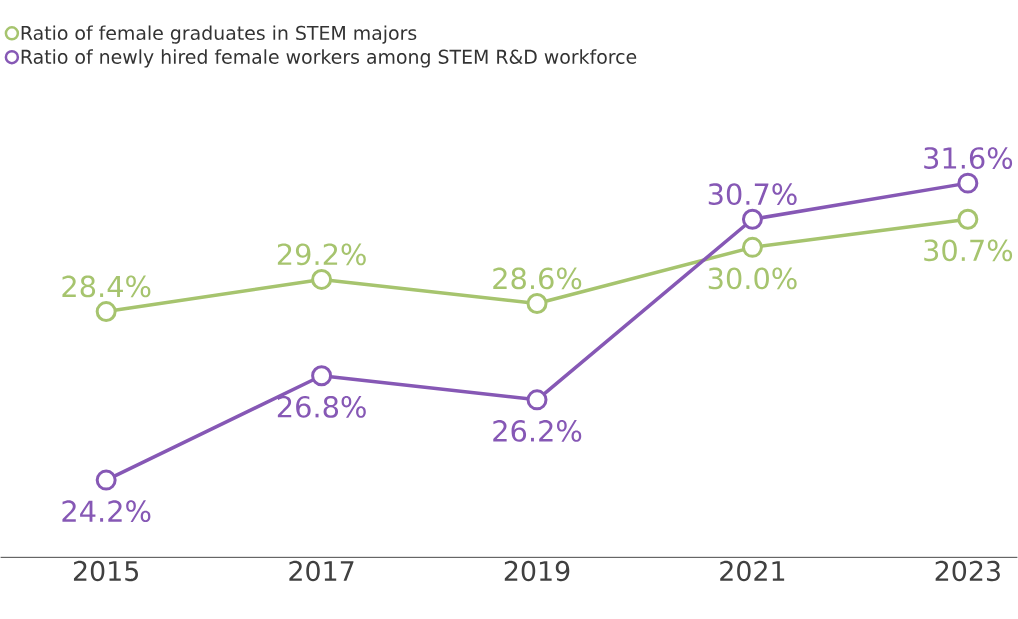  Describe the element at coordinates (537, 430) in the screenshot. I see `data-label: 26.2%` at that location.